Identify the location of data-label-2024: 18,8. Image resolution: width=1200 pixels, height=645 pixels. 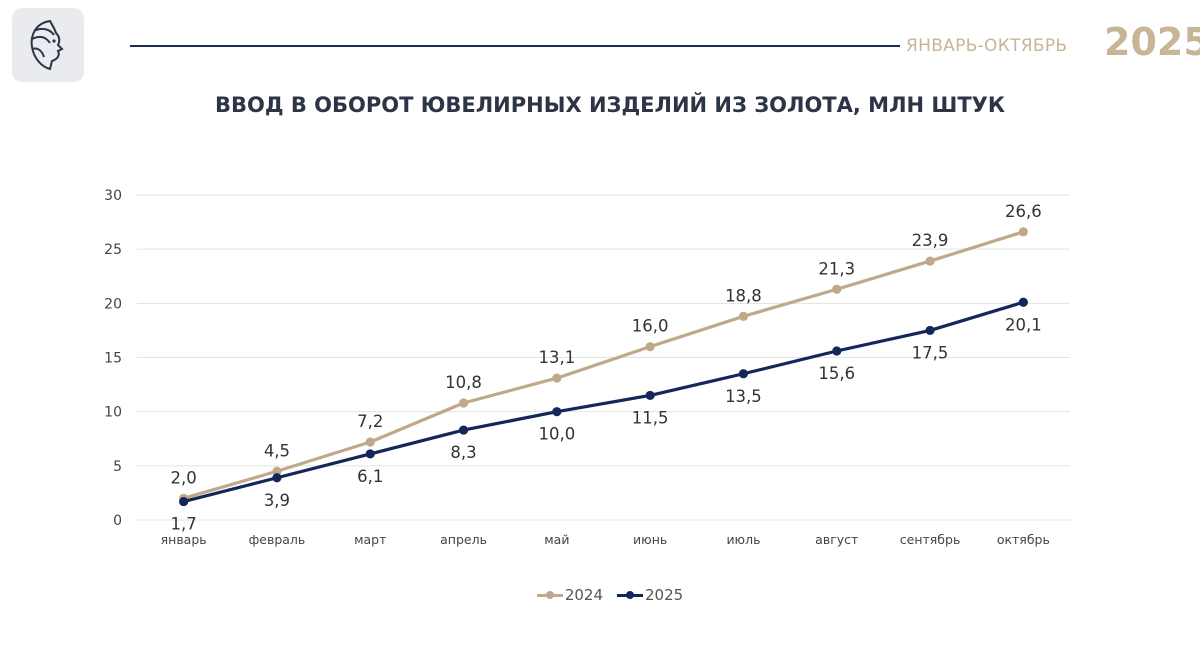
(743, 295).